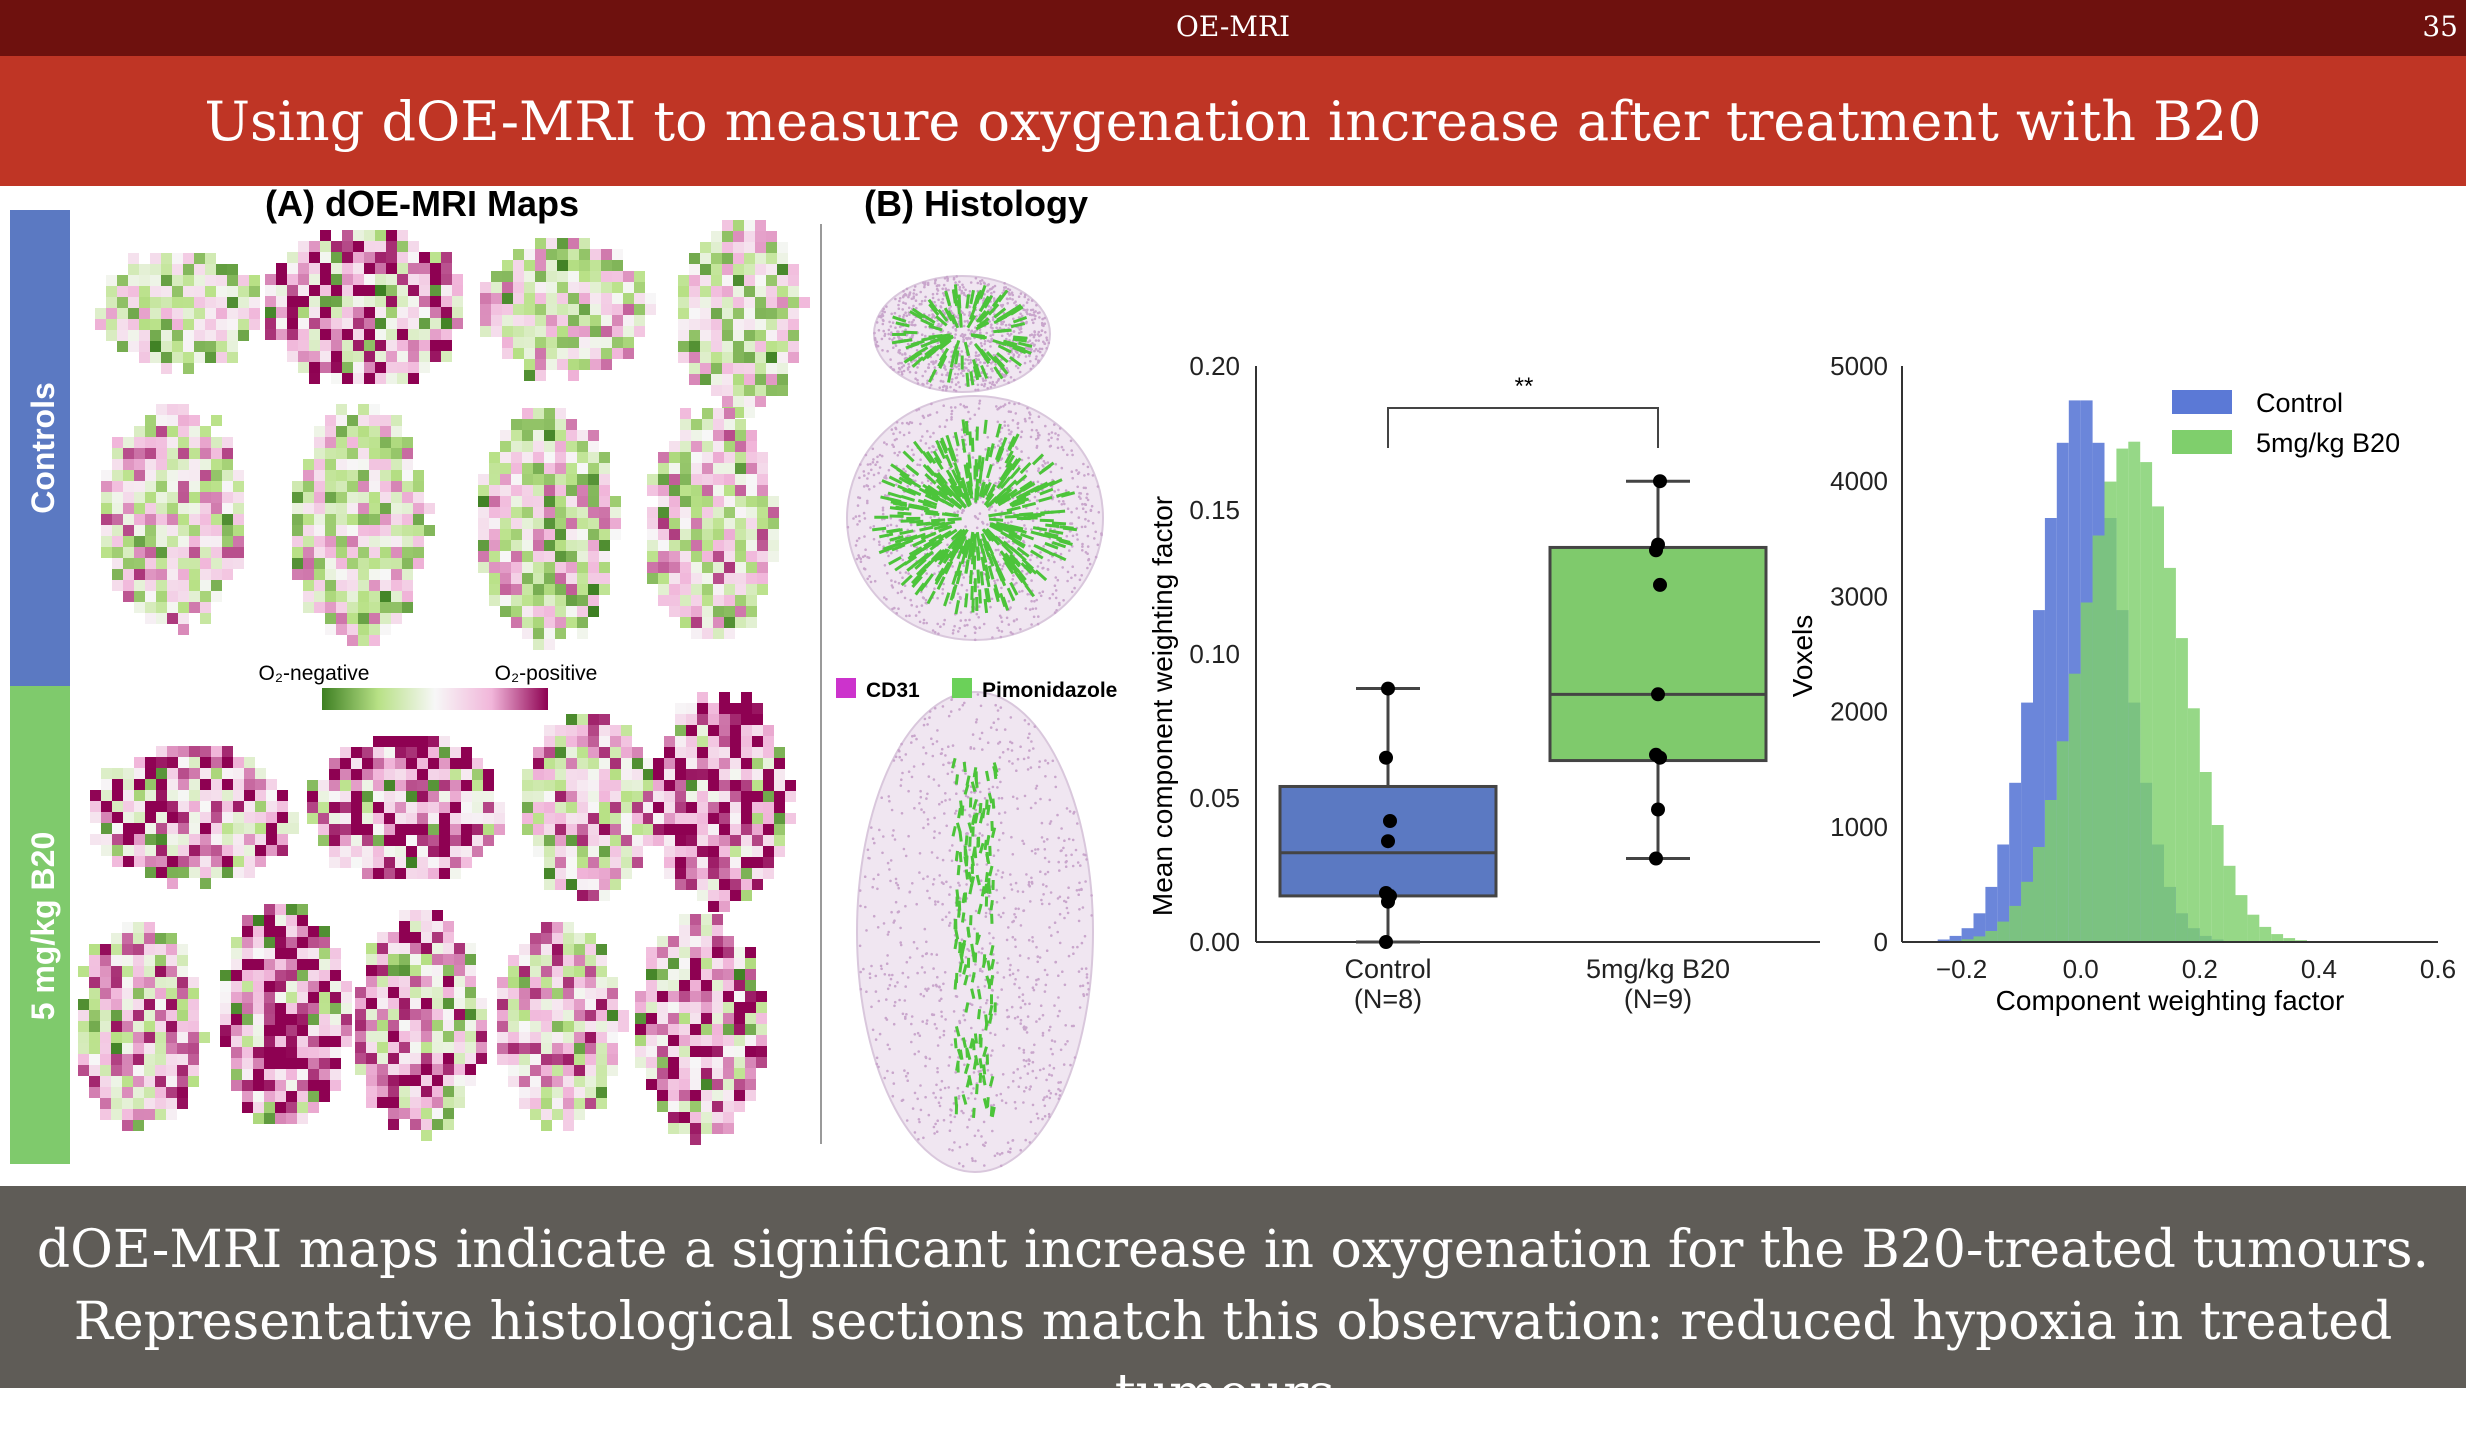 This screenshot has height=1430, width=2466. I want to click on histogram-y-axis-title: Voxels, so click(1802, 656).